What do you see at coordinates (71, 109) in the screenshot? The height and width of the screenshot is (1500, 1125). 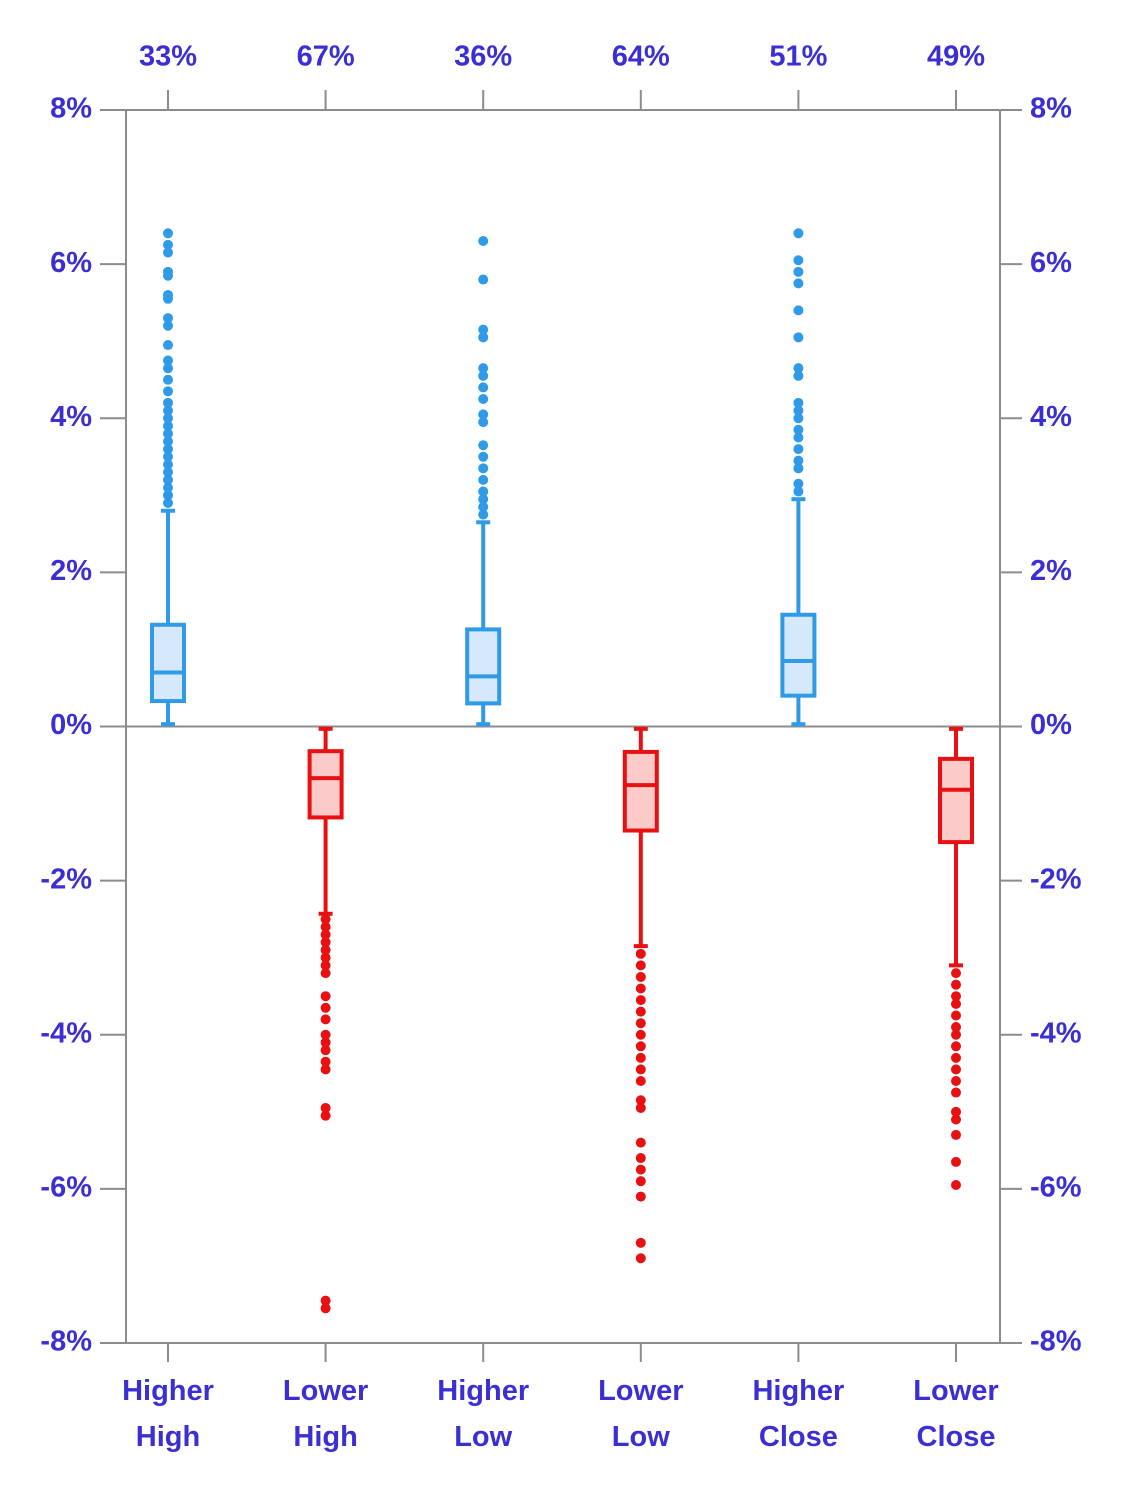 I see `y-tick-label: 8%` at bounding box center [71, 109].